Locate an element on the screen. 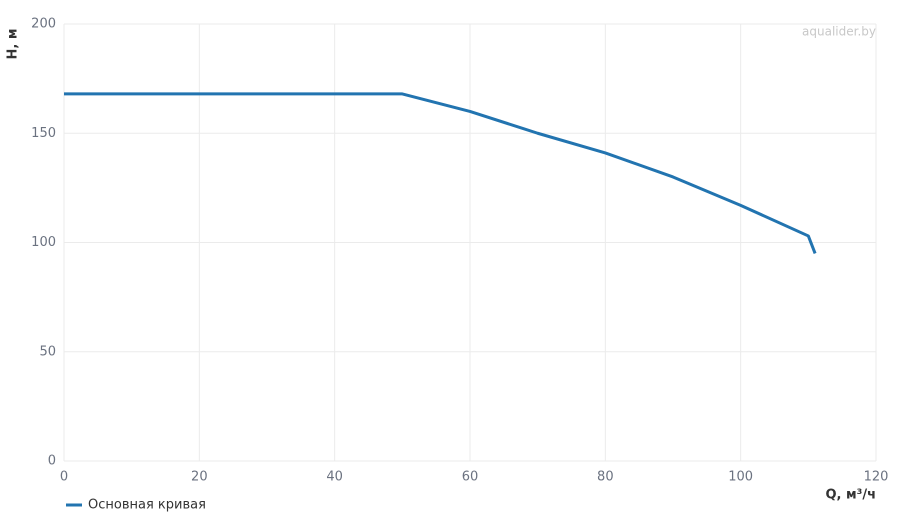 This screenshot has width=900, height=520. y-tick-label: 200 is located at coordinates (43, 24).